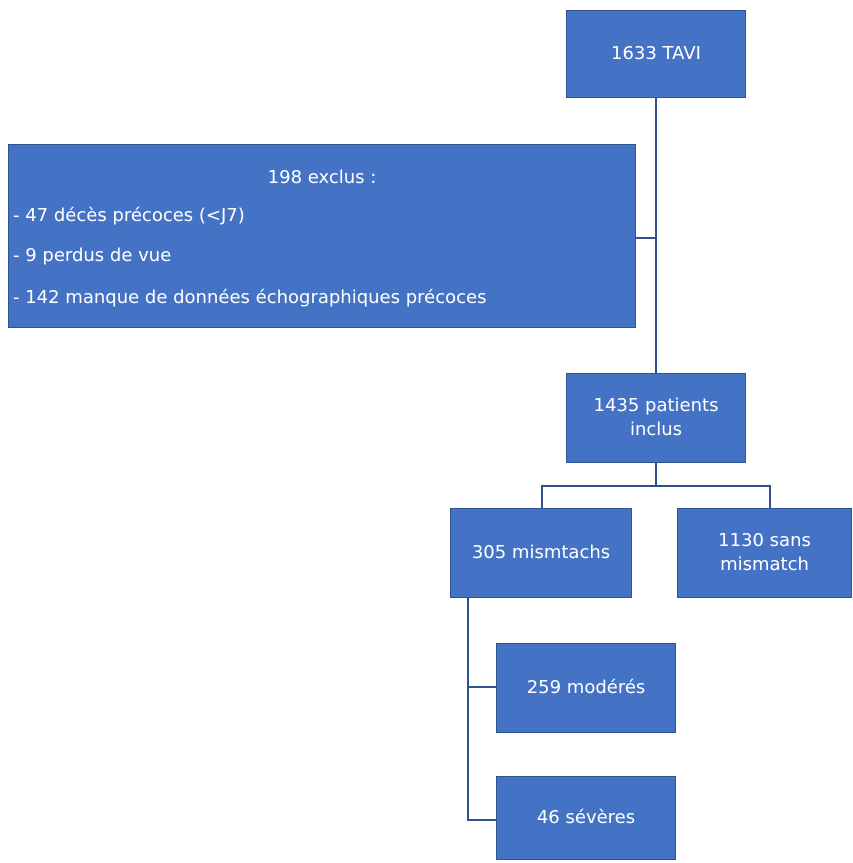 Image resolution: width=853 pixels, height=863 pixels. Describe the element at coordinates (541, 553) in the screenshot. I see `node: 305 mismtachs` at that location.